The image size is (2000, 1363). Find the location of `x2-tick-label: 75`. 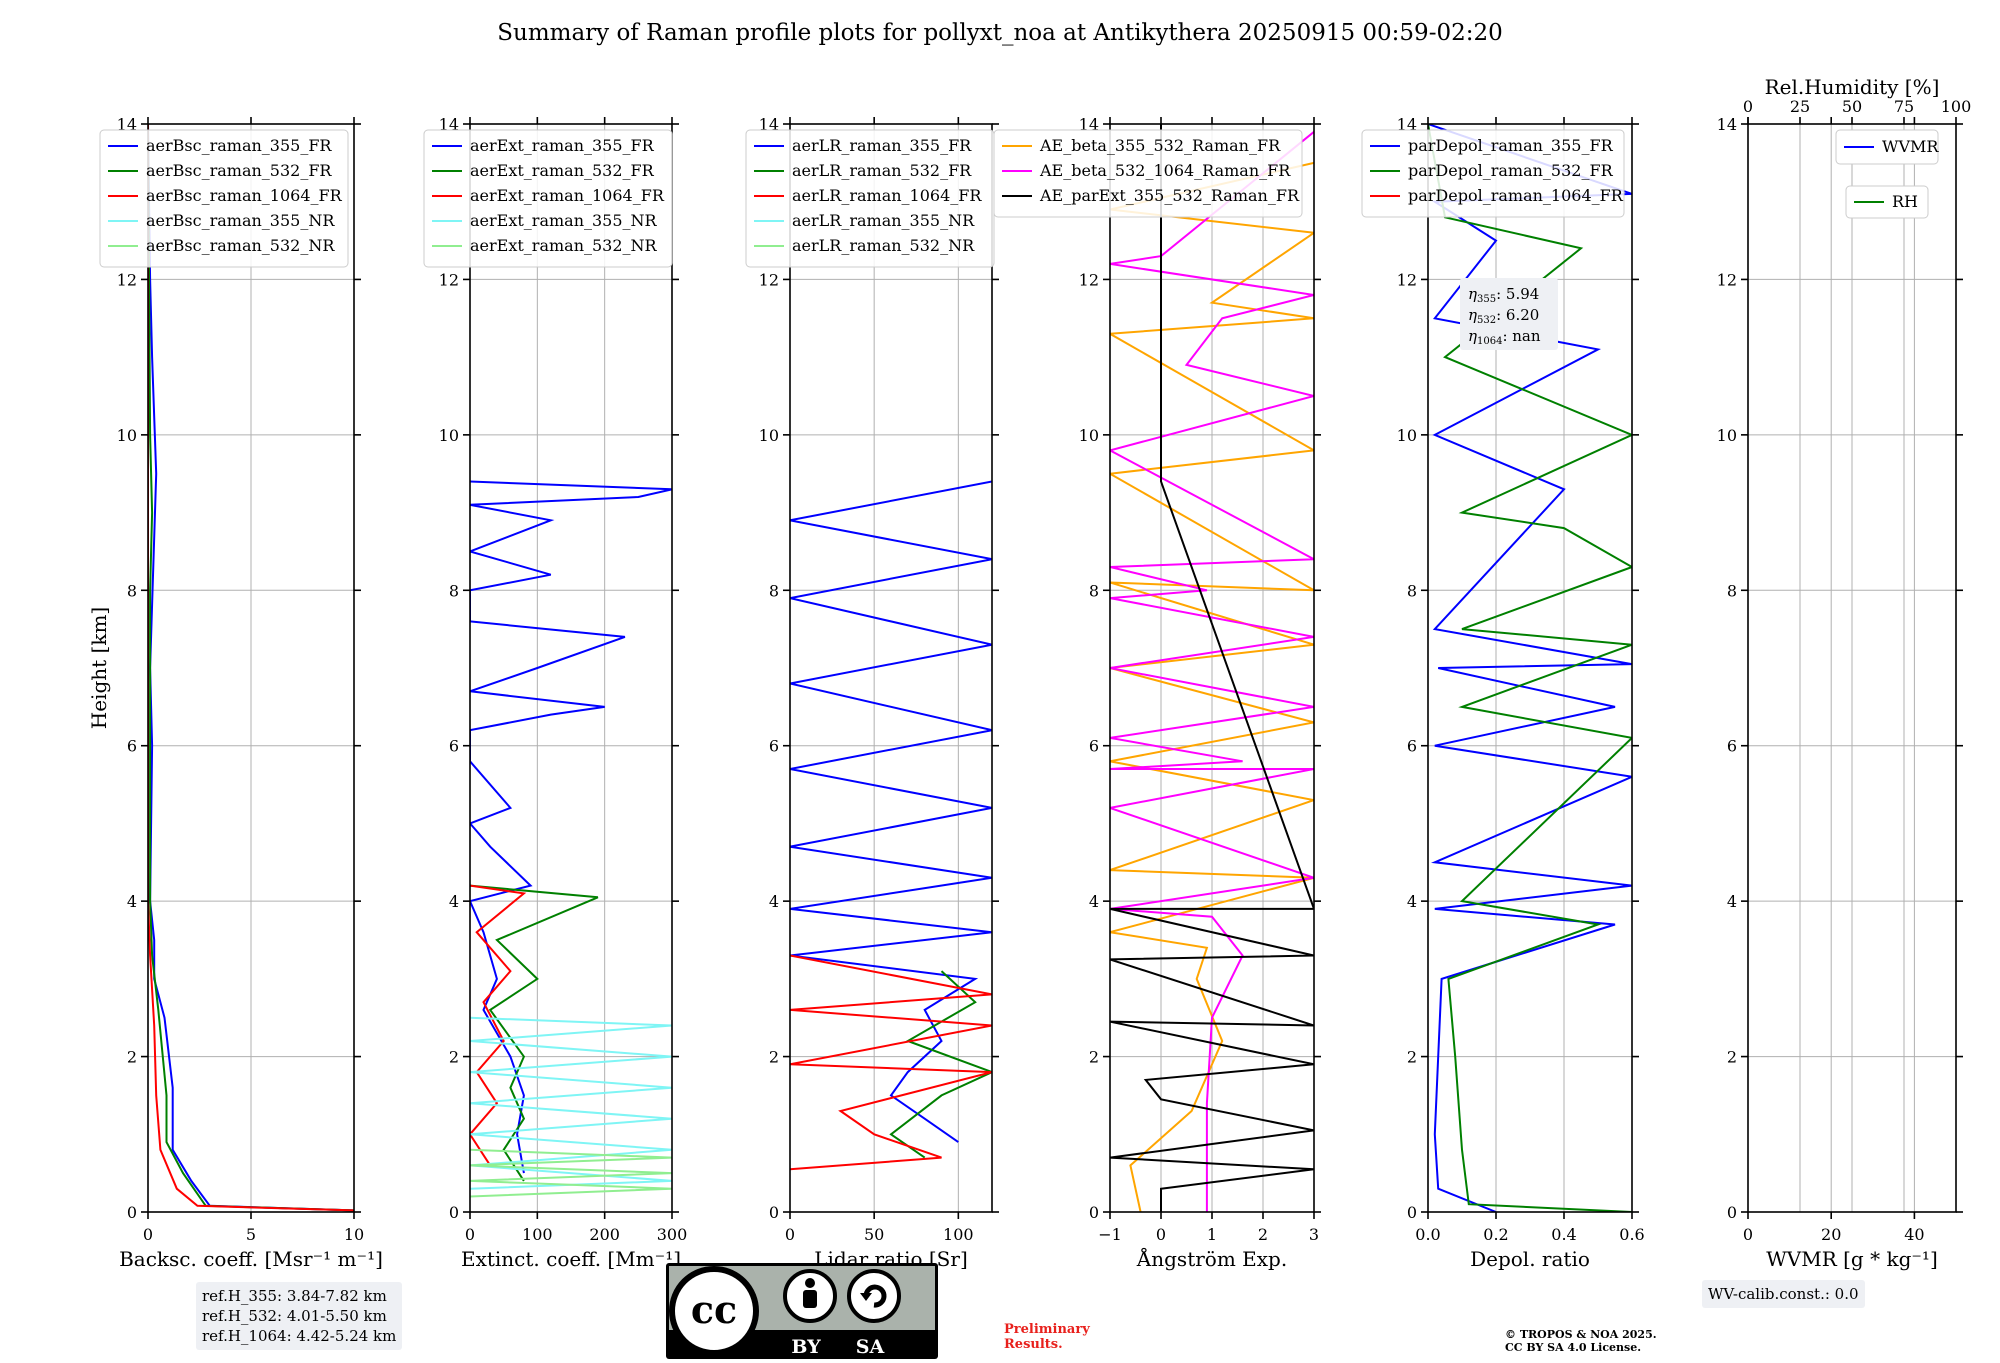

x2-tick-label: 75 is located at coordinates (1904, 106).